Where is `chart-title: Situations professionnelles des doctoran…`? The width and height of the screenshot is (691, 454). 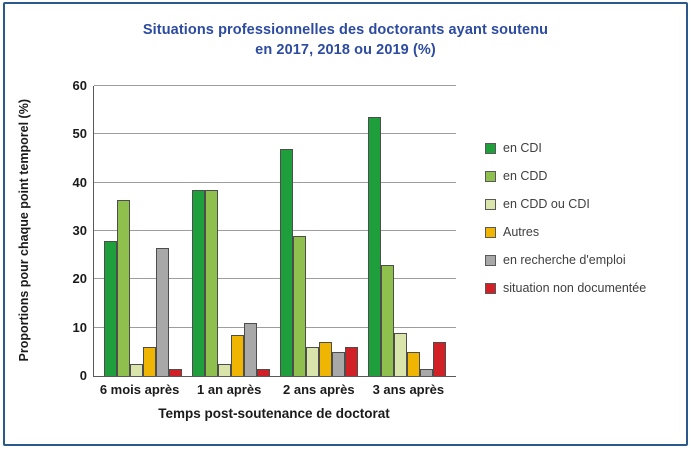 chart-title: Situations professionnelles des doctoran… is located at coordinates (345, 40).